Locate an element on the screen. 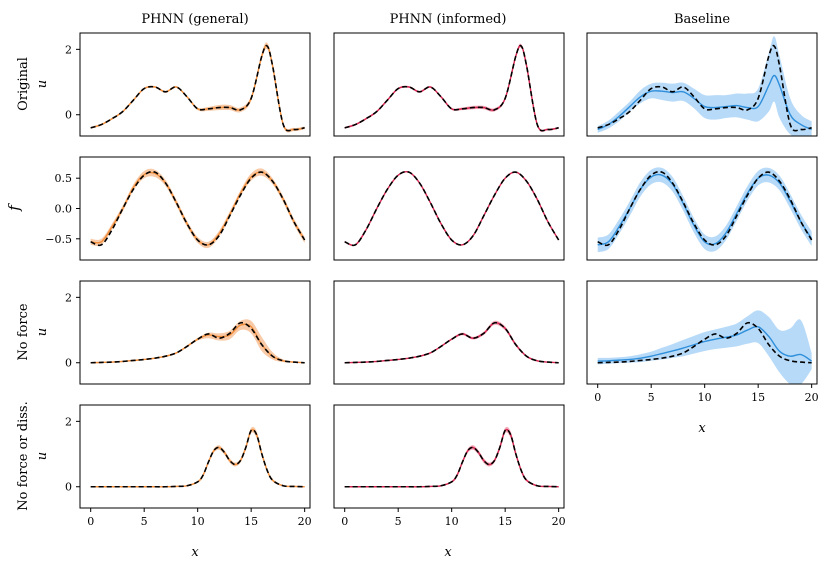  row-label-original: Original is located at coordinates (23, 84).